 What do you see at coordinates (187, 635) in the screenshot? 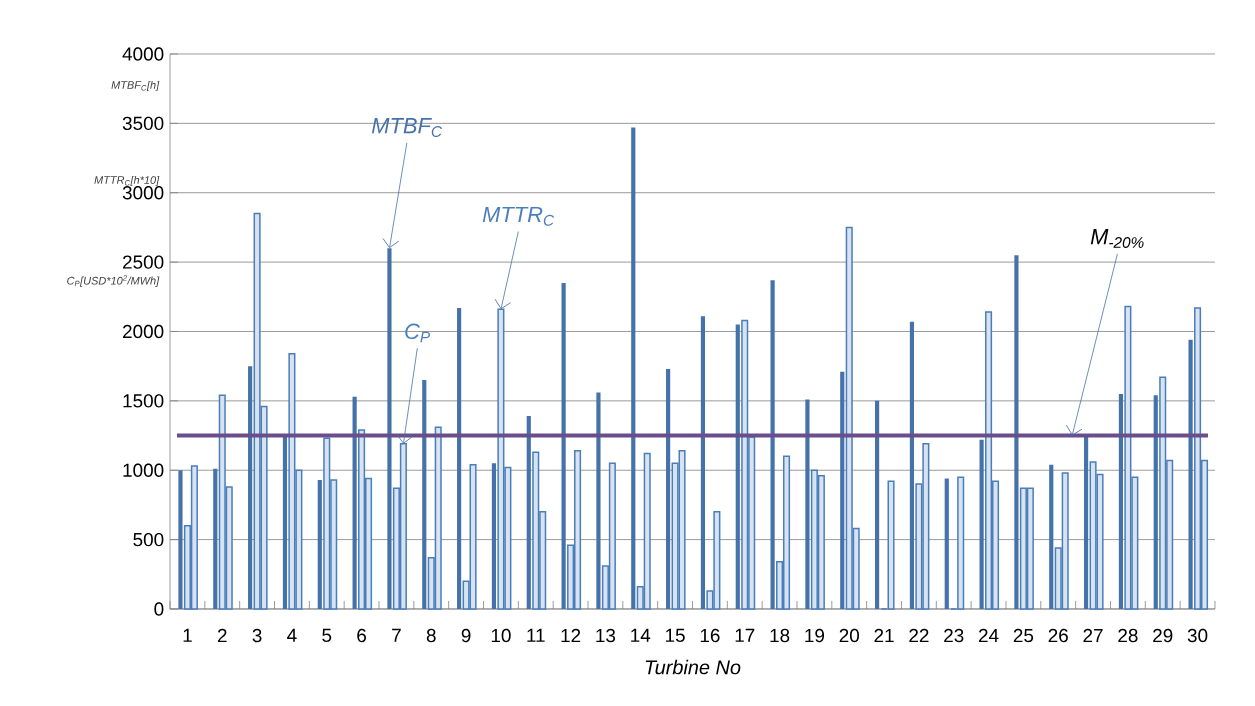
I see `x-tick-label: 1` at bounding box center [187, 635].